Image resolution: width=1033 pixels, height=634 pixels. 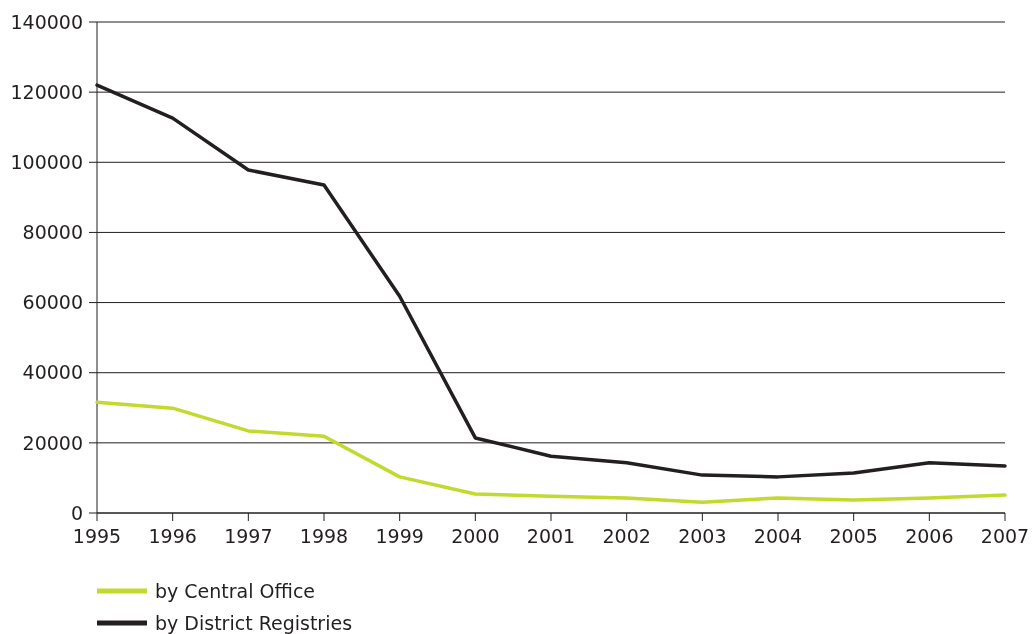 I want to click on y-tick-label: 0, so click(x=76, y=512).